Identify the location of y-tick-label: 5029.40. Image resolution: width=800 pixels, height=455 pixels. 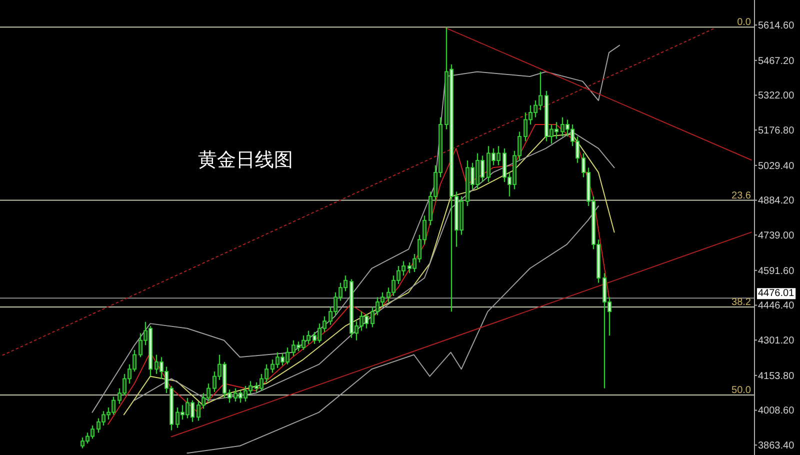
(776, 166).